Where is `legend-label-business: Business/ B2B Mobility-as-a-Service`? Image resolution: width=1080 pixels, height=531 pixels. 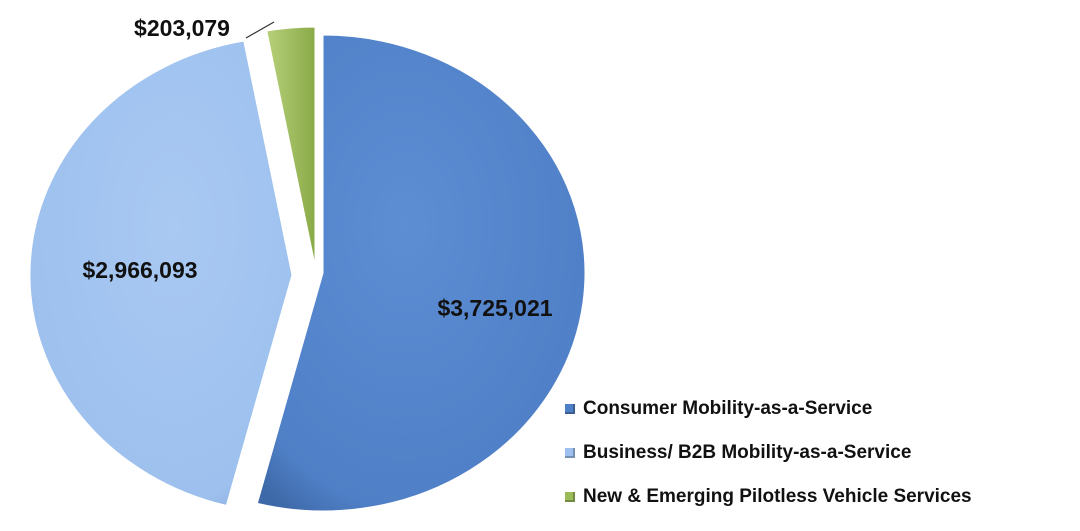
legend-label-business: Business/ B2B Mobility-as-a-Service is located at coordinates (747, 452).